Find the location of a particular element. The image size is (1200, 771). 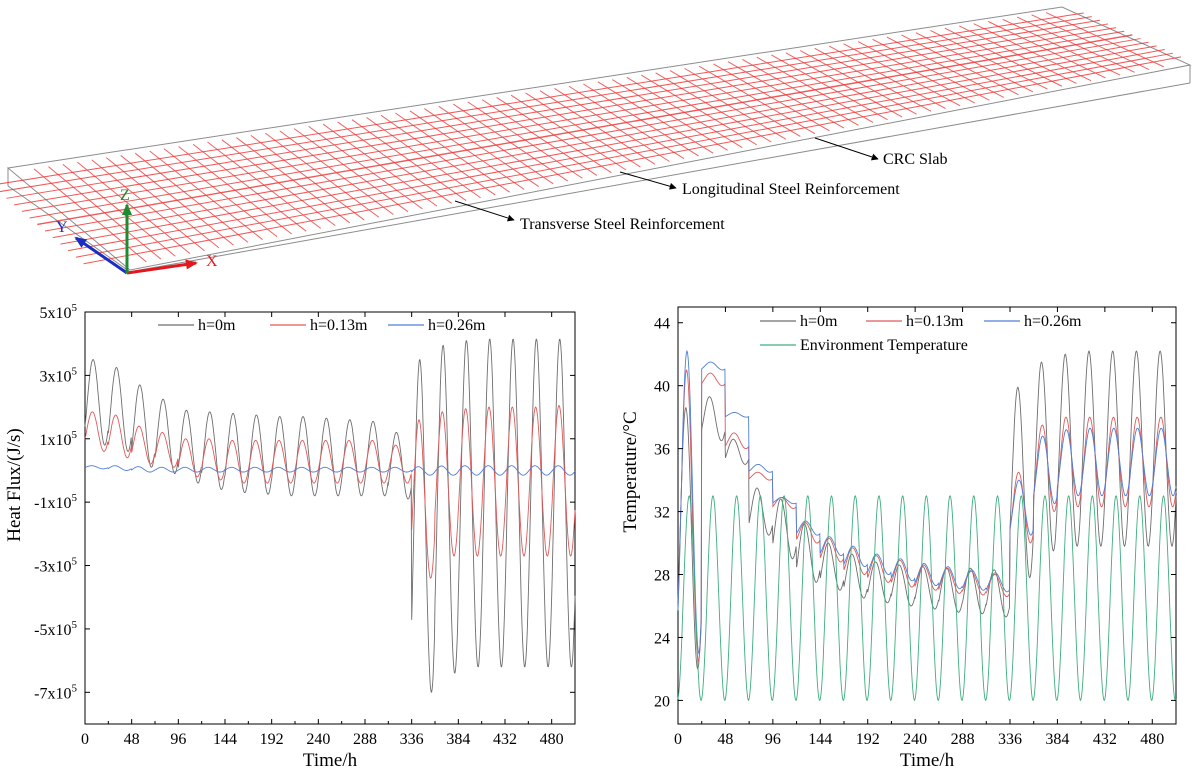

leader-longitudinal is located at coordinates (648, 180).